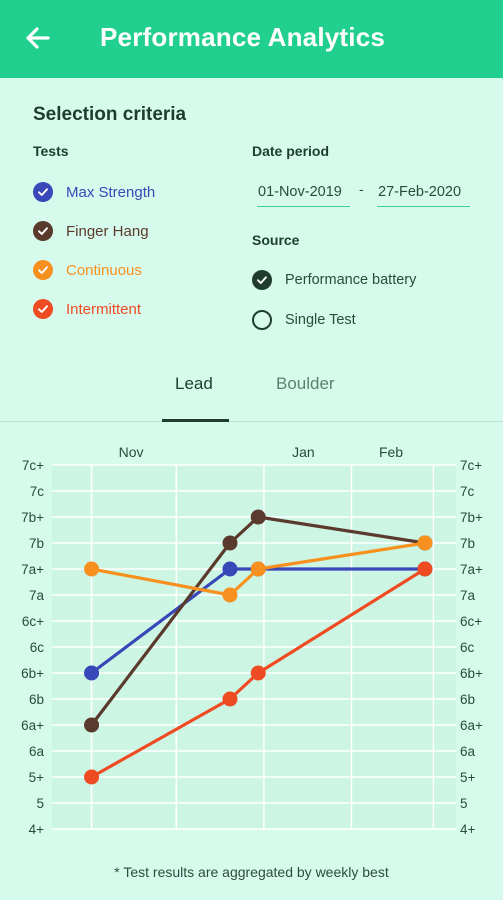 This screenshot has width=503, height=900. Describe the element at coordinates (40, 803) in the screenshot. I see `y-tick-label-left: 5` at that location.